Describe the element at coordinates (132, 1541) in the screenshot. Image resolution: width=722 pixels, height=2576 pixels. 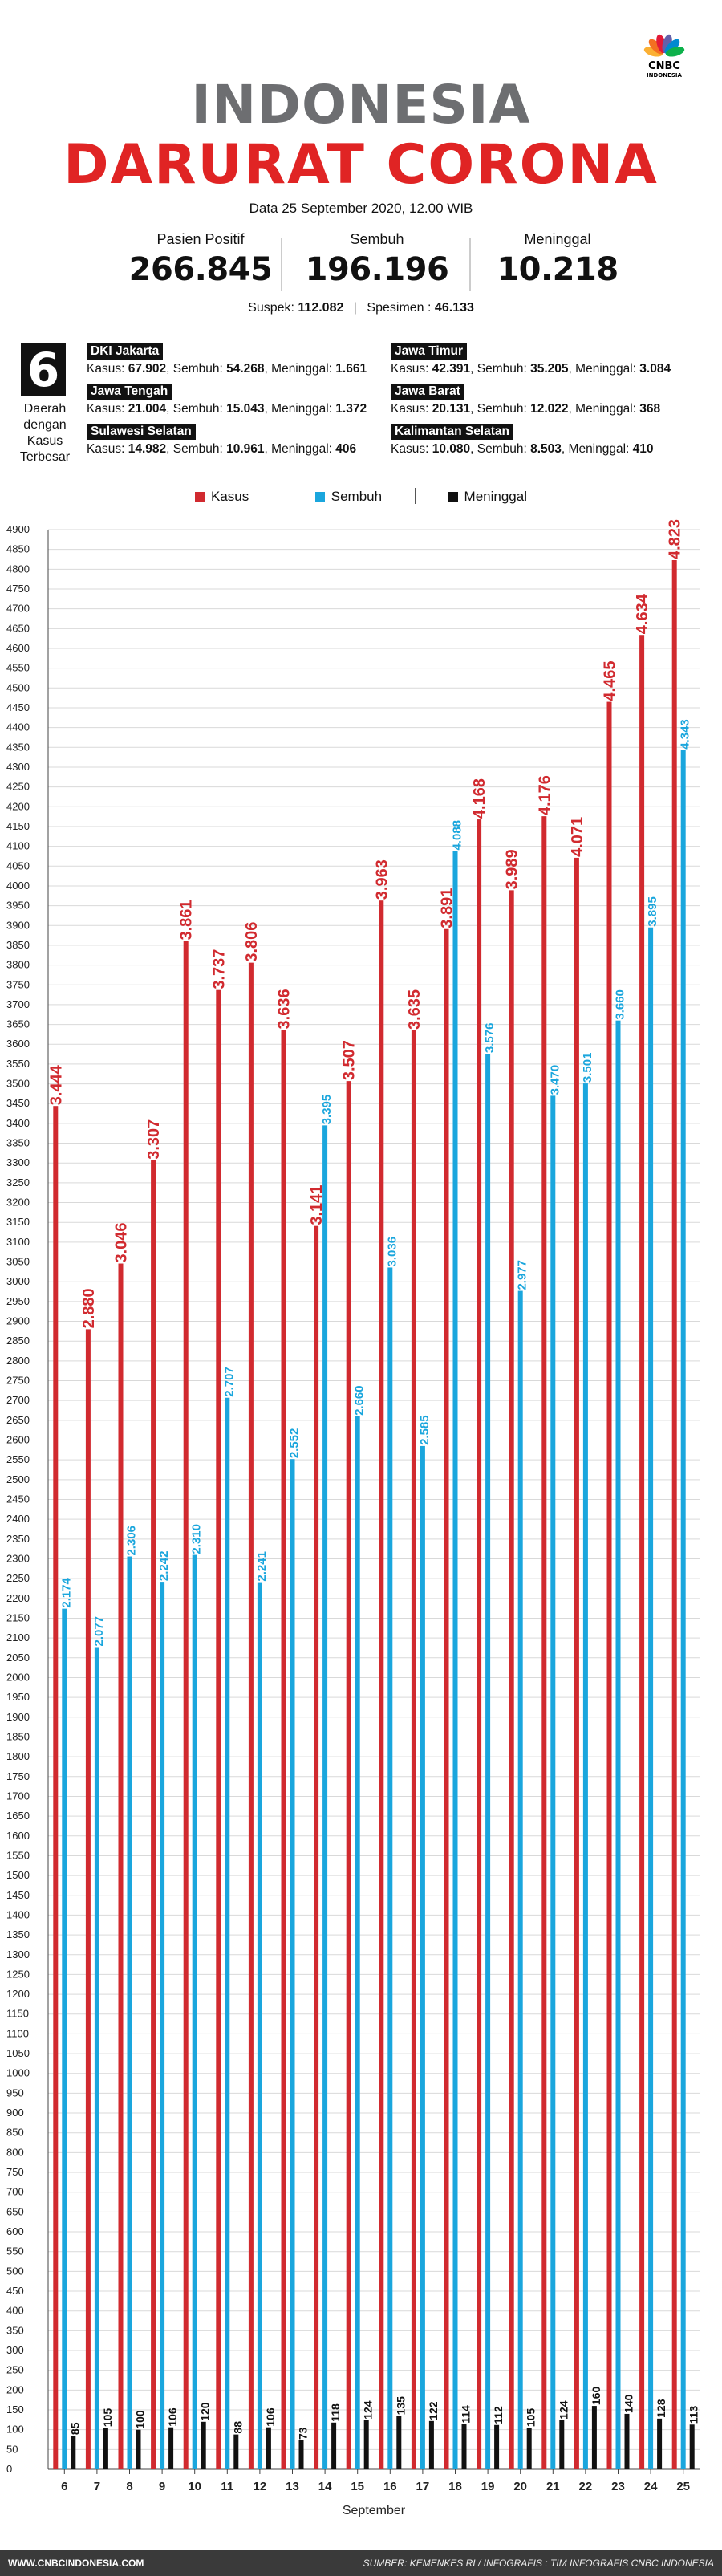
I see `data-label-sembuh: 2.306` at that location.